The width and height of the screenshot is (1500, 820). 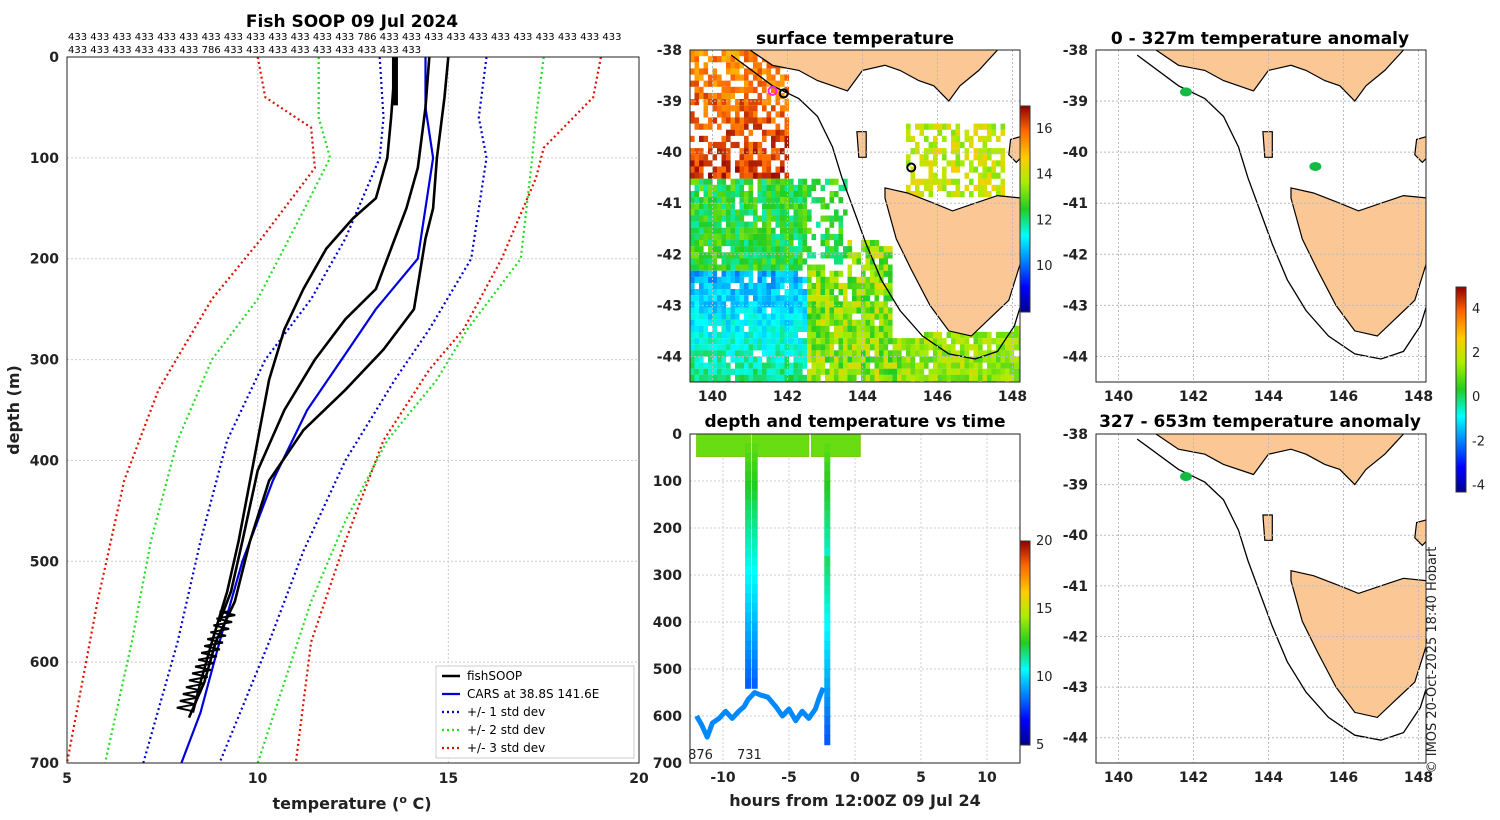 I want to click on anom1-points, so click(x=1251, y=129).